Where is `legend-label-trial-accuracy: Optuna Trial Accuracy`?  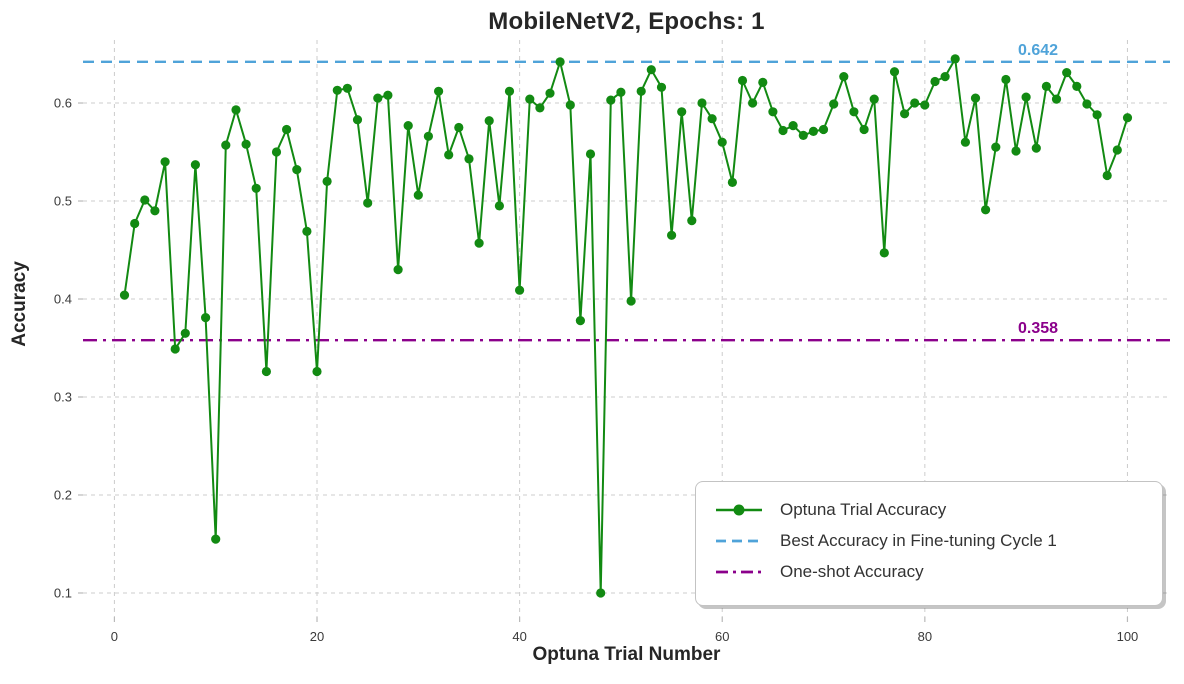
legend-label-trial-accuracy: Optuna Trial Accuracy is located at coordinates (863, 509).